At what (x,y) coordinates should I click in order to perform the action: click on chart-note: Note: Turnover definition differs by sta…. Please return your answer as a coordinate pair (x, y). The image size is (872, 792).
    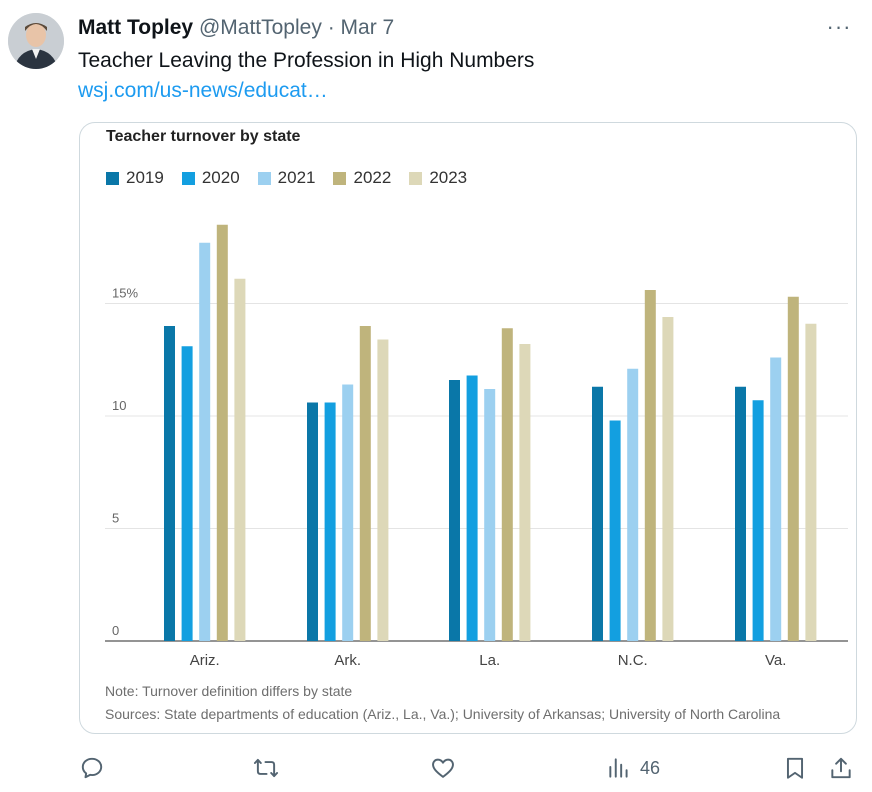
    Looking at the image, I should click on (229, 691).